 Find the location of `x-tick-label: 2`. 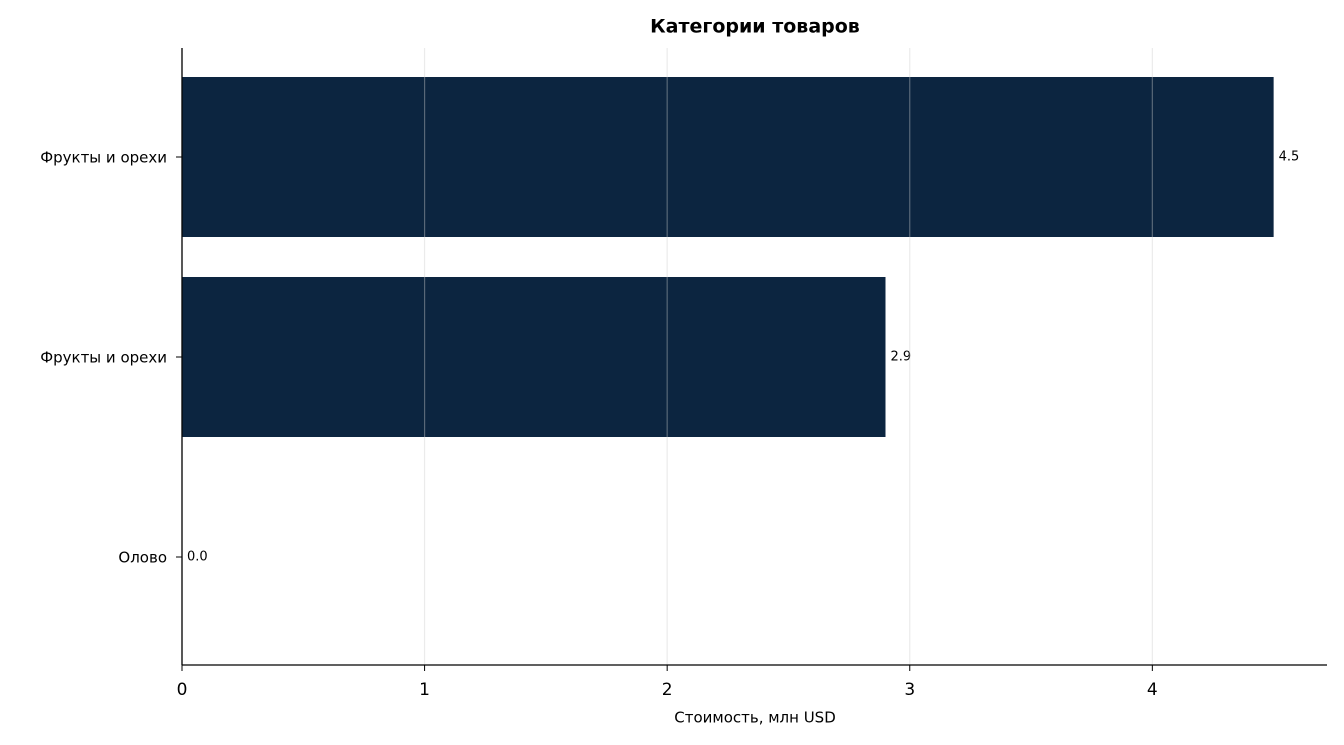

x-tick-label: 2 is located at coordinates (667, 690).